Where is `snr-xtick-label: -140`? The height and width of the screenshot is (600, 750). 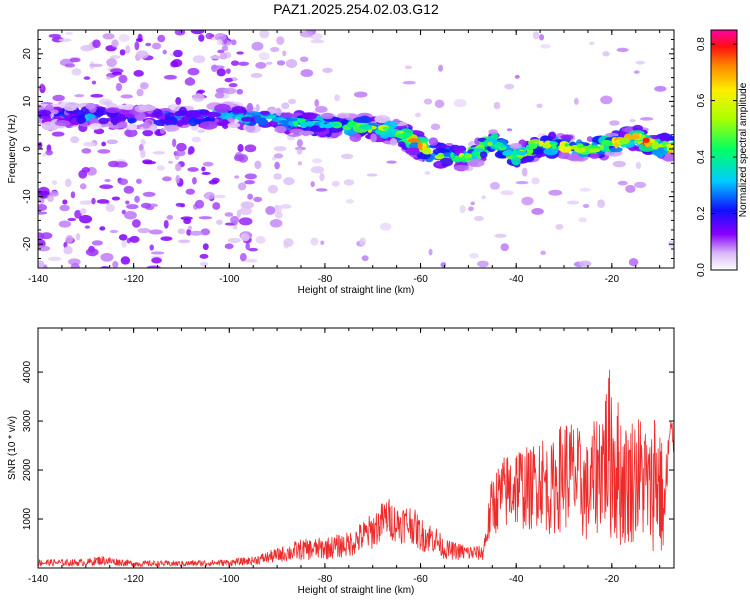 snr-xtick-label: -140 is located at coordinates (38, 579).